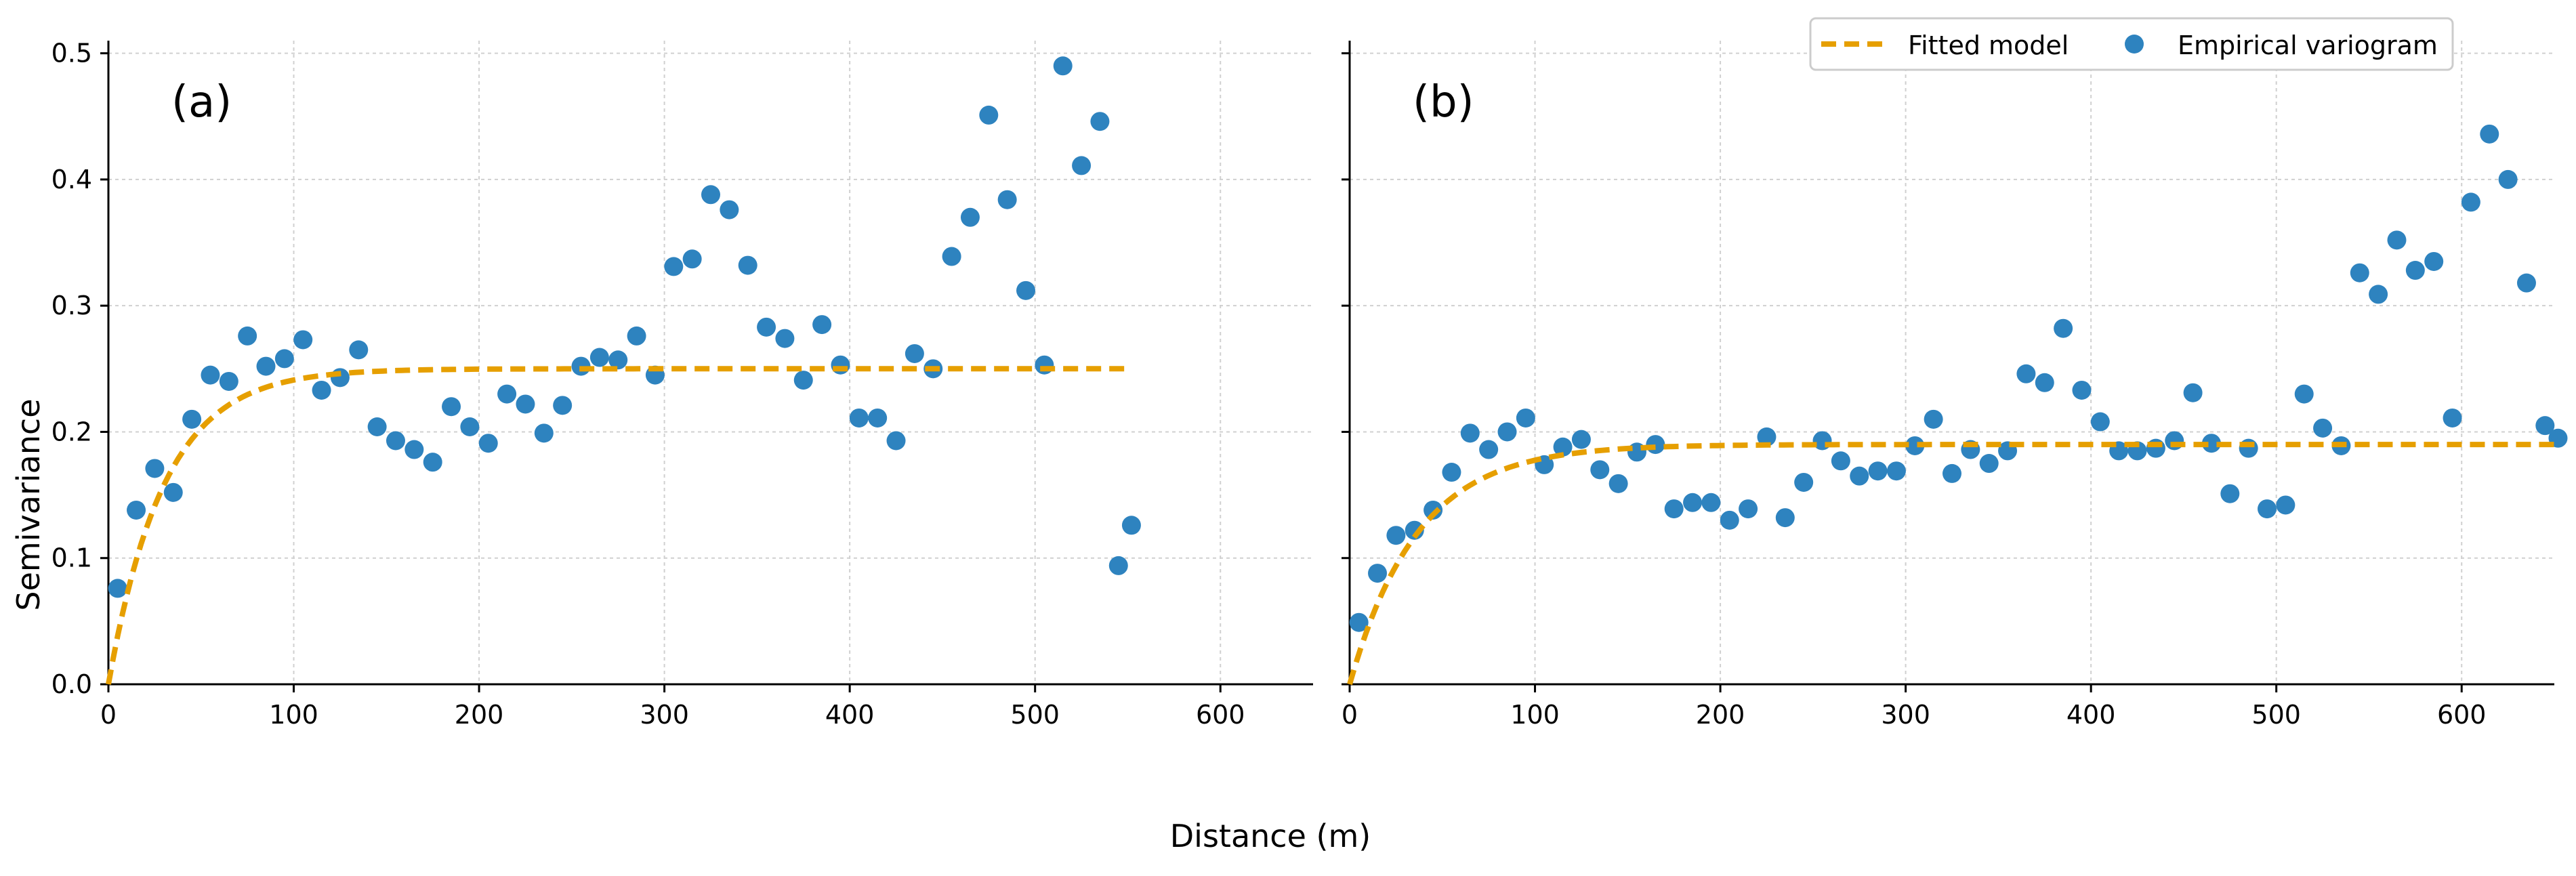 The image size is (2576, 876). What do you see at coordinates (2462, 715) in the screenshot?
I see `x-tick-label-b-6: 600` at bounding box center [2462, 715].